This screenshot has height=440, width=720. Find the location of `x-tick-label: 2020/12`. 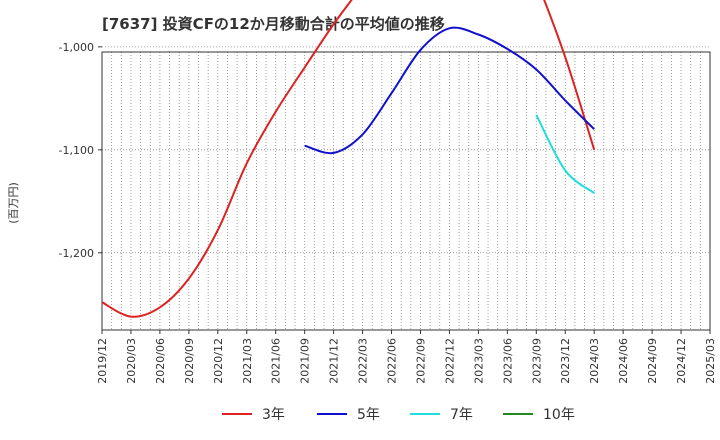

x-tick-label: 2020/12 is located at coordinates (218, 361).